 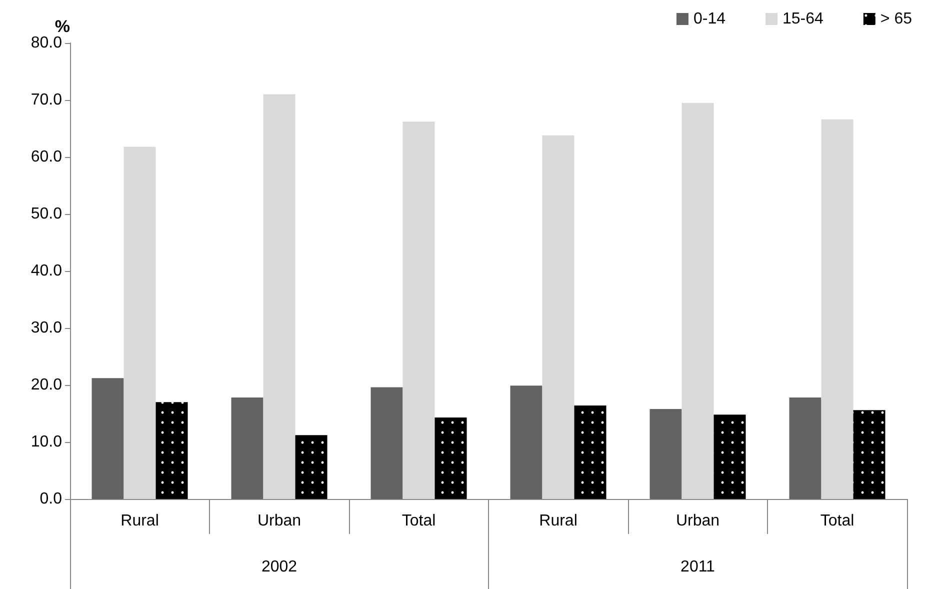 What do you see at coordinates (896, 19) in the screenshot?
I see `legend-label: > 65` at bounding box center [896, 19].